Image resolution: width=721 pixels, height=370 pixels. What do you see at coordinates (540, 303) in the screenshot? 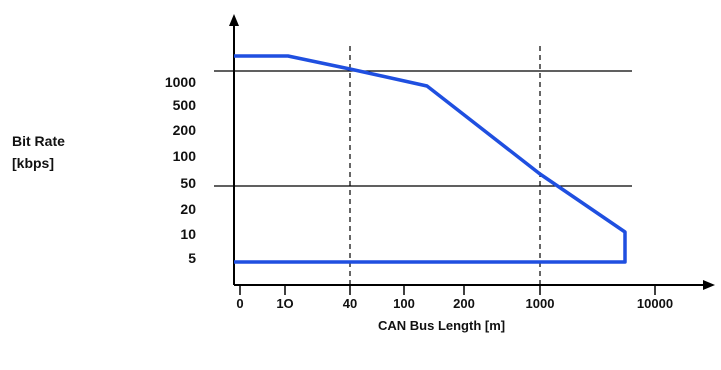
I see `x-tick-label: 1000` at bounding box center [540, 303].